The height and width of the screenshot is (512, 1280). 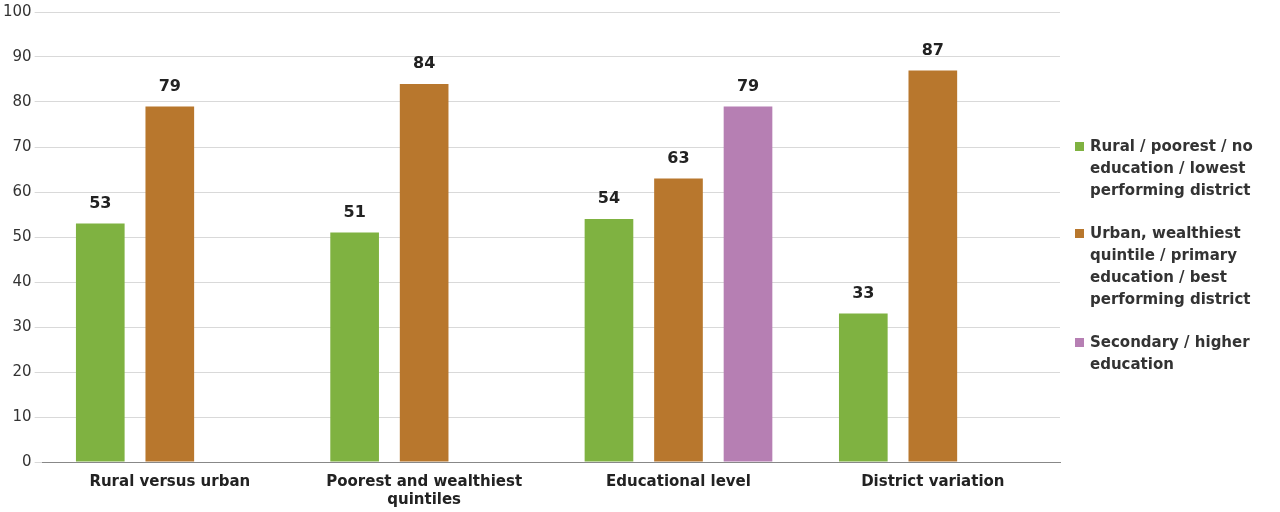 I want to click on x-tick-label: Educational level, so click(x=678, y=480).